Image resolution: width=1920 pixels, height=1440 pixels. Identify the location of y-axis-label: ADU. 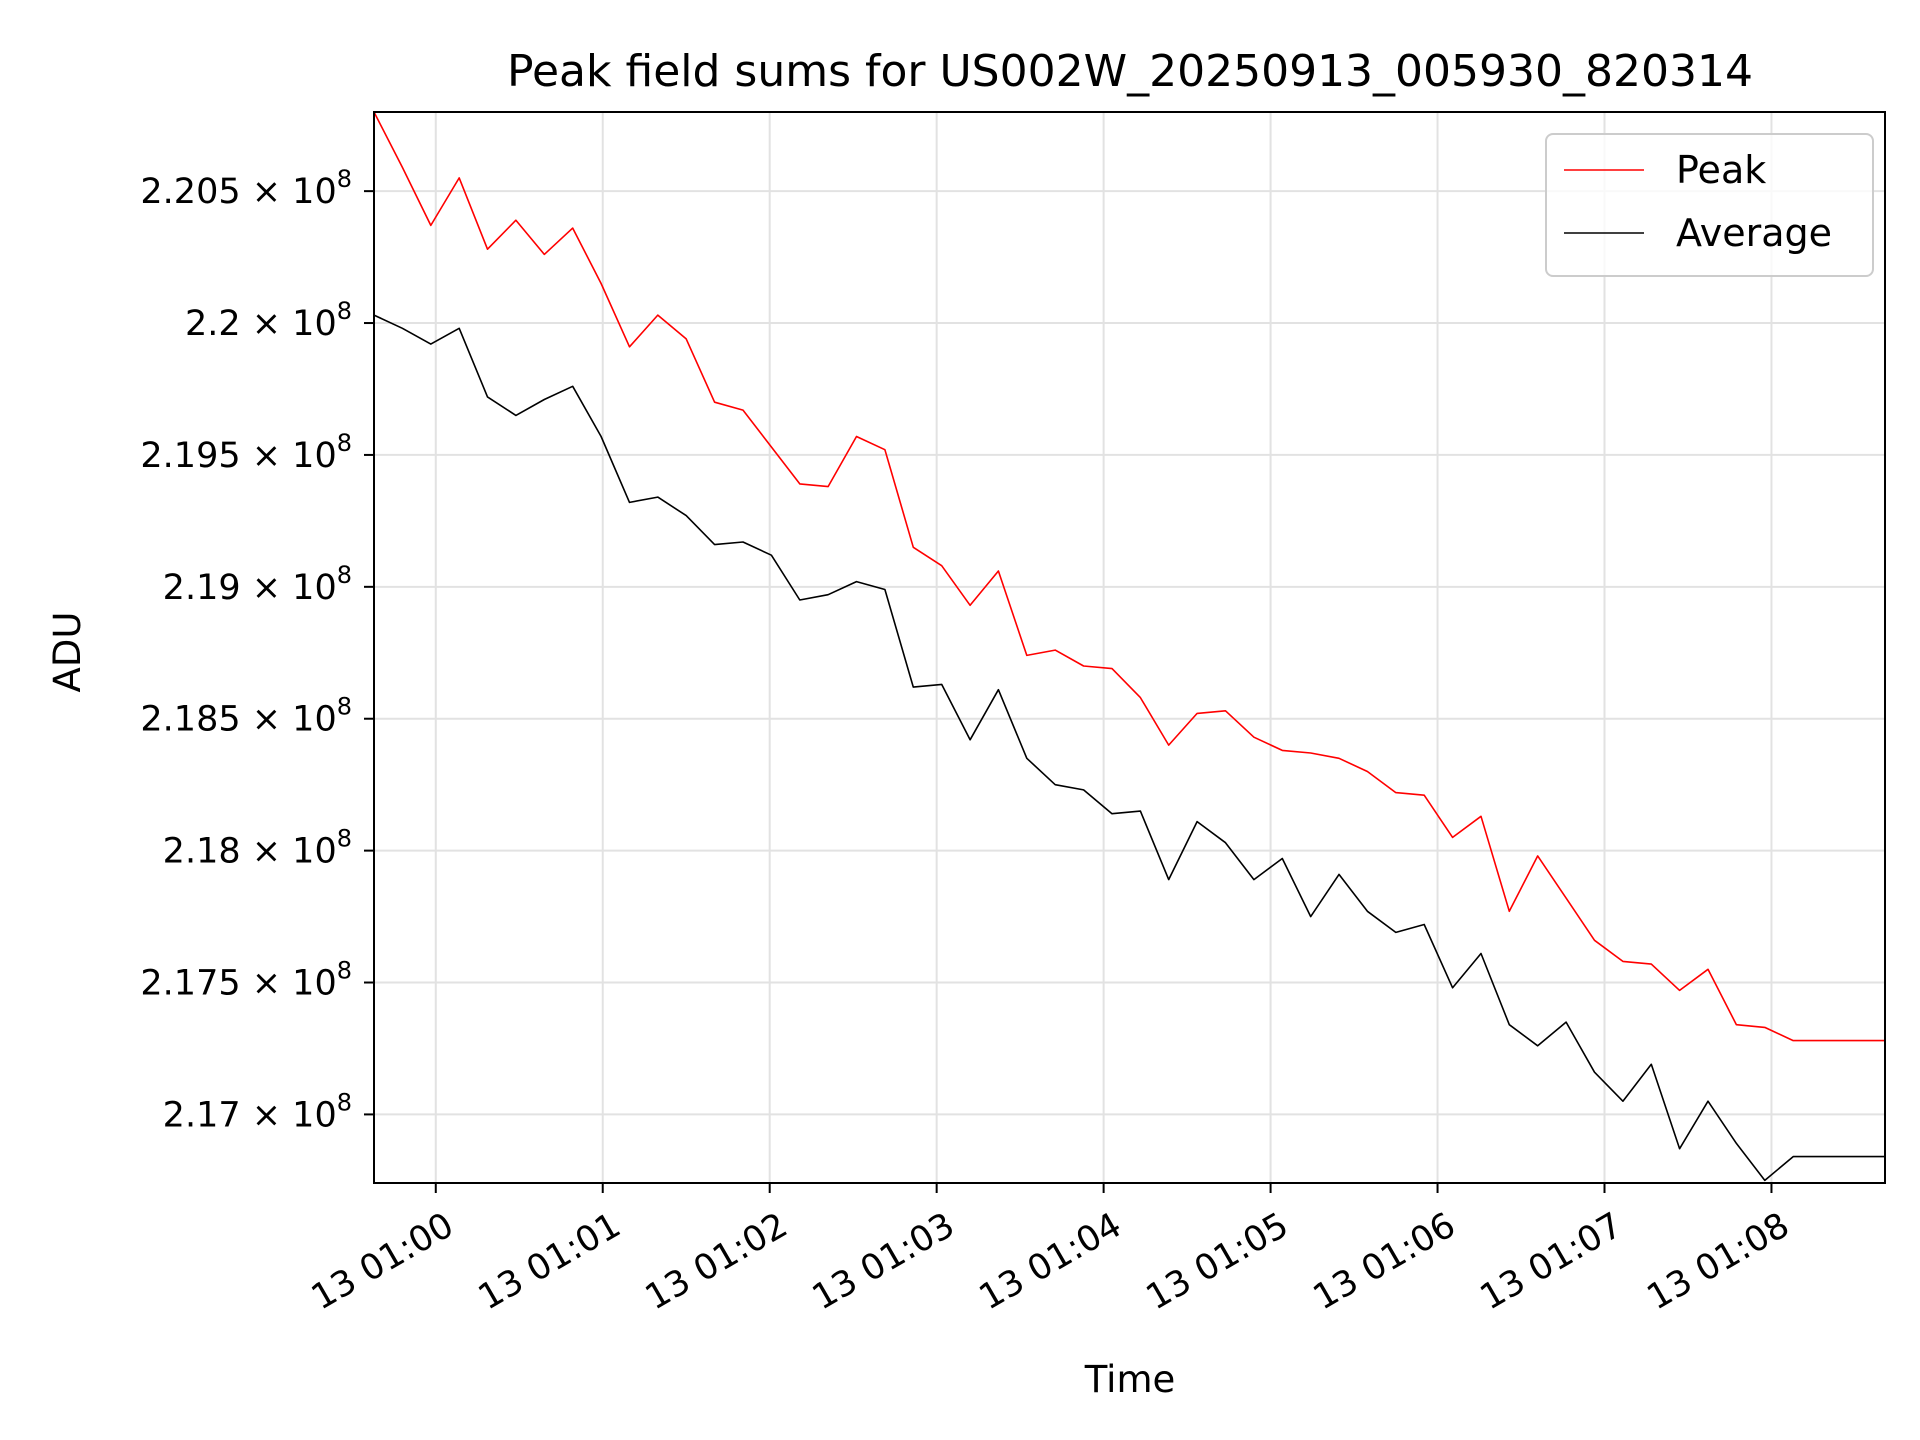
(67, 652).